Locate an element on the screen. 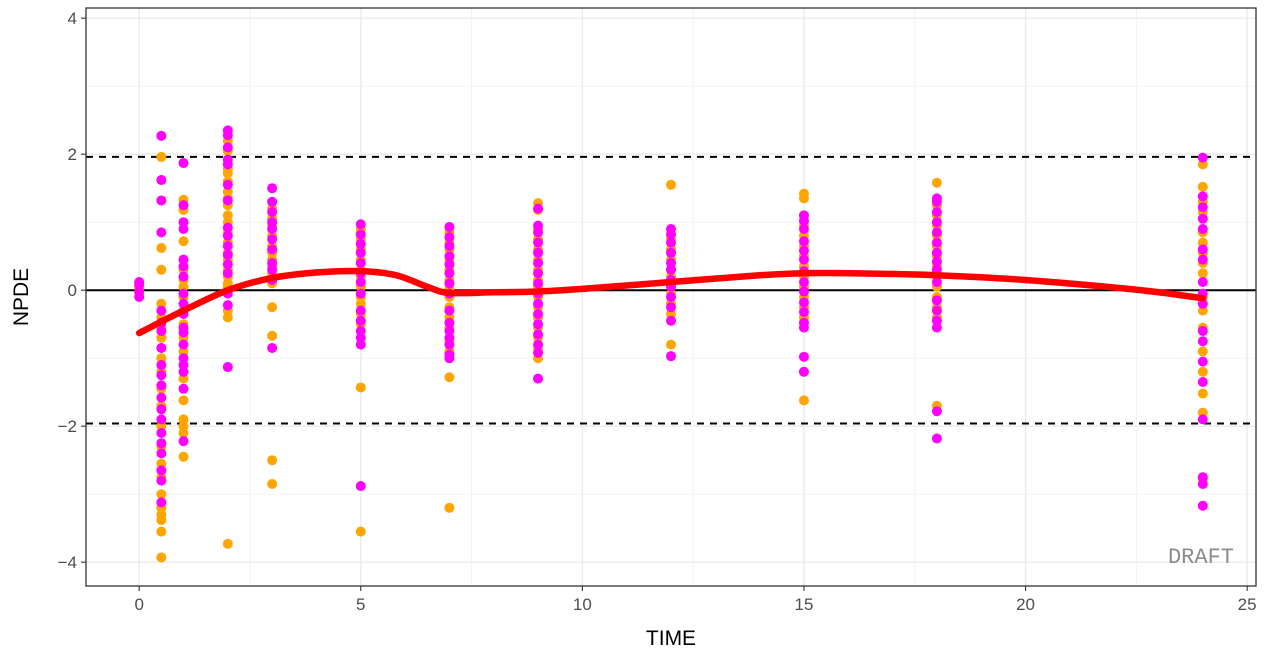 Image resolution: width=1266 pixels, height=654 pixels. y-tick-label: 4 is located at coordinates (72, 18).